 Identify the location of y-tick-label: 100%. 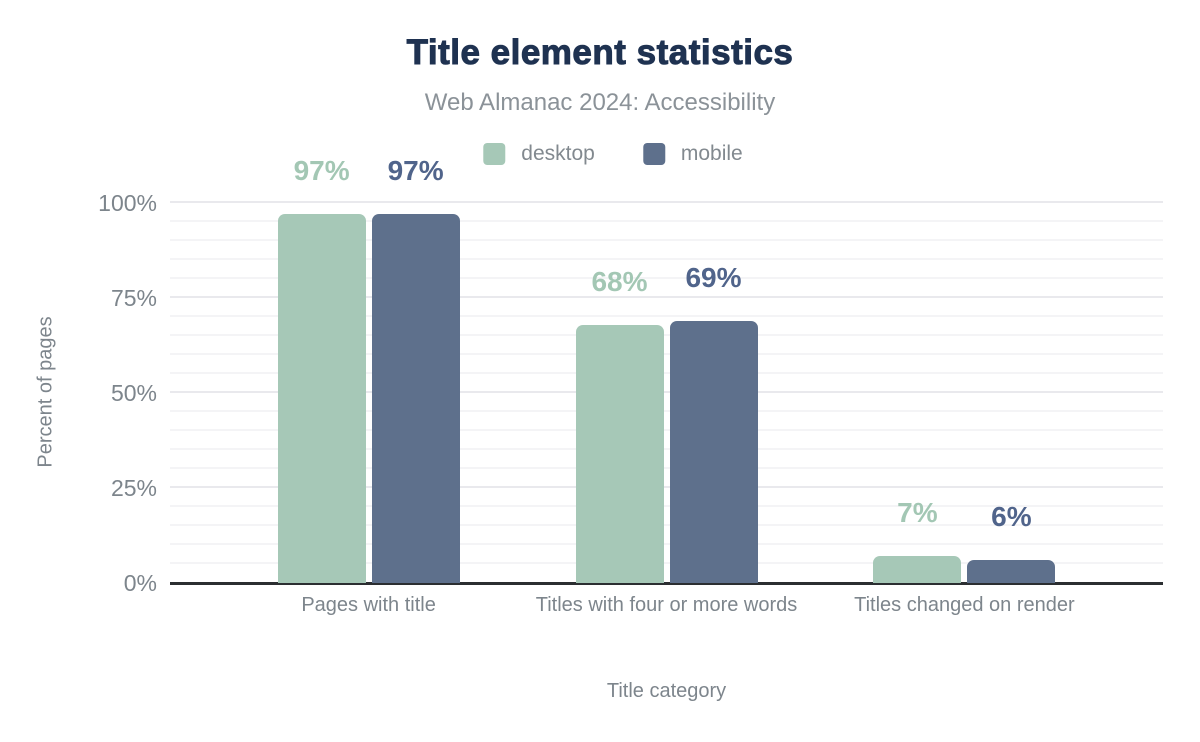
(127, 203).